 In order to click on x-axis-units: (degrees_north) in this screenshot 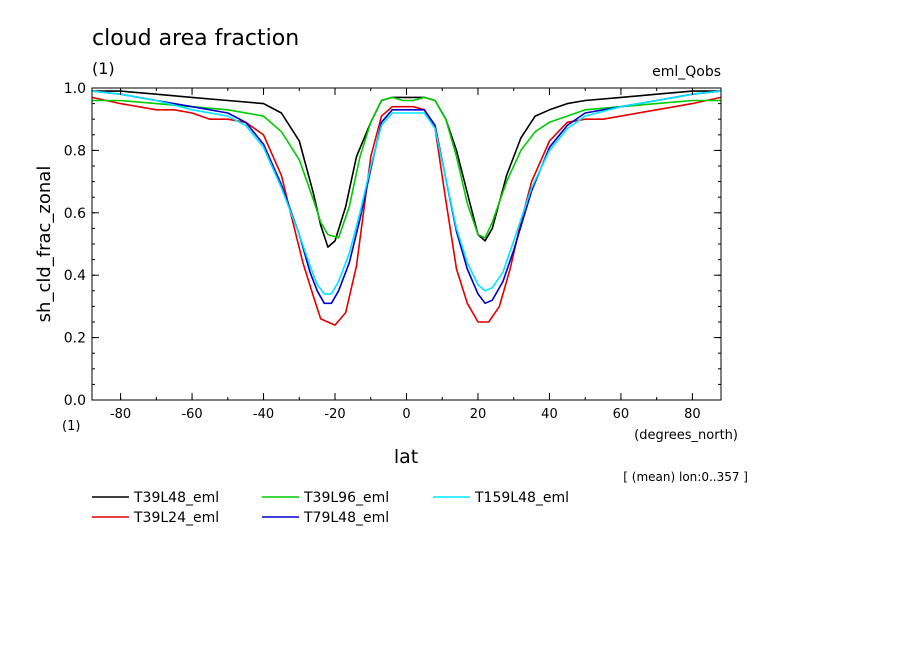, I will do `click(686, 435)`.